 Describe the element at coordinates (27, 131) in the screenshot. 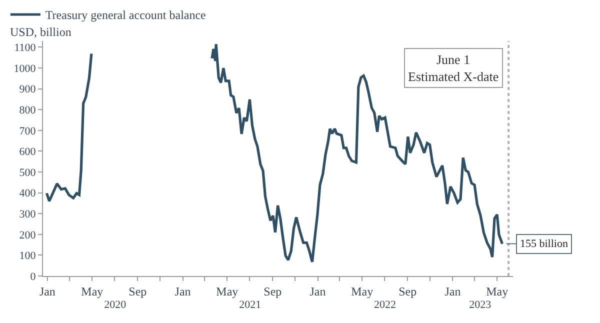

I see `y-tick-label: 700` at that location.